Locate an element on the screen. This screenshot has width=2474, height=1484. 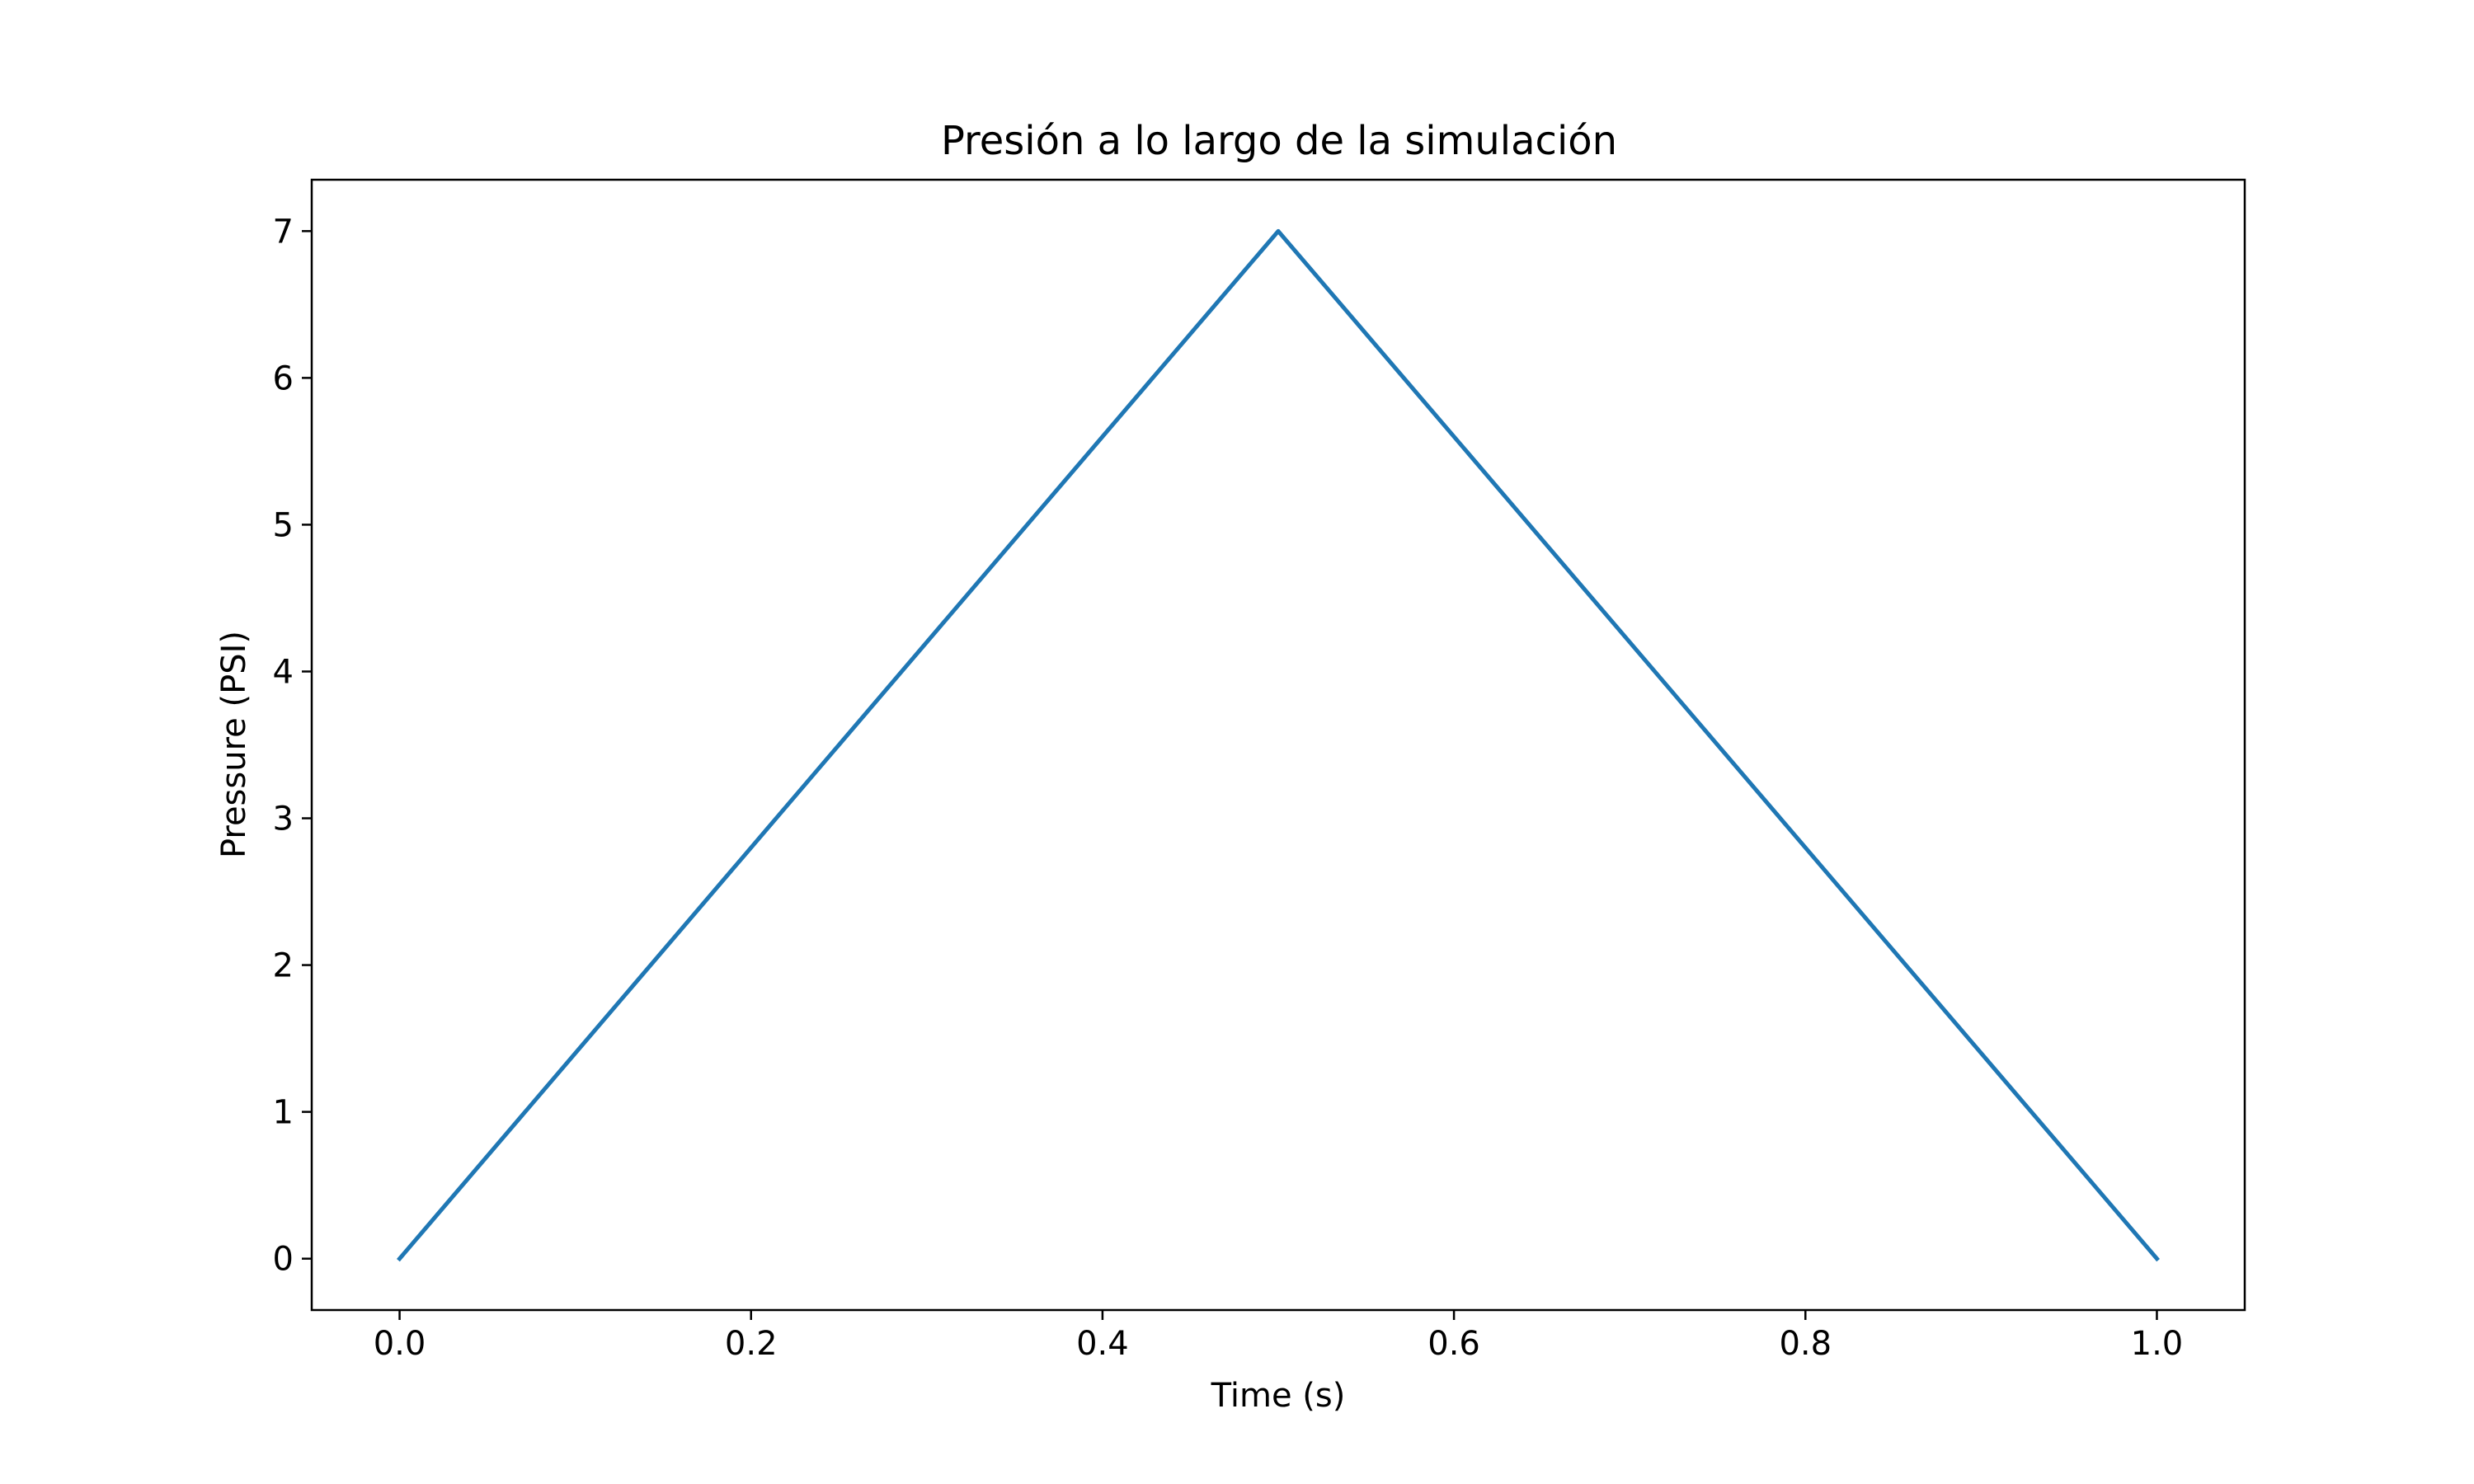
y-tick-label: 3 is located at coordinates (283, 819).